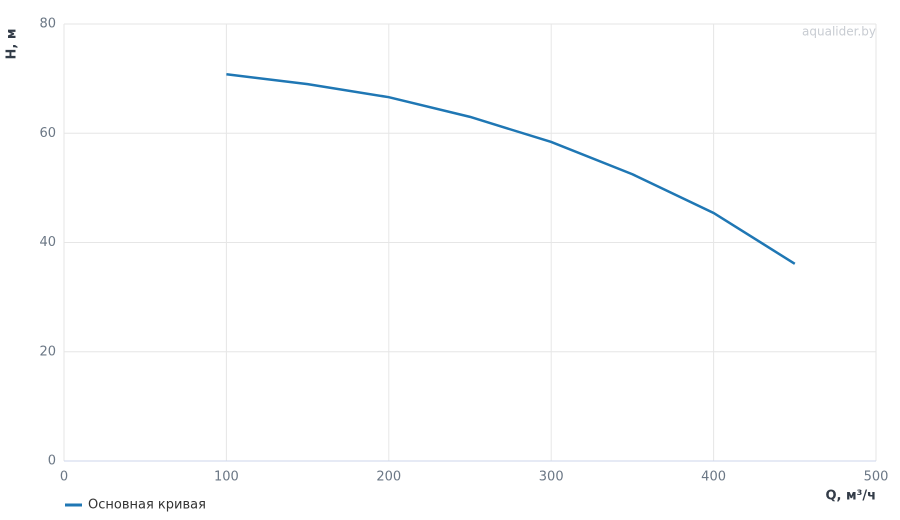 This screenshot has height=520, width=900. I want to click on y-tick-label: 20, so click(47, 351).